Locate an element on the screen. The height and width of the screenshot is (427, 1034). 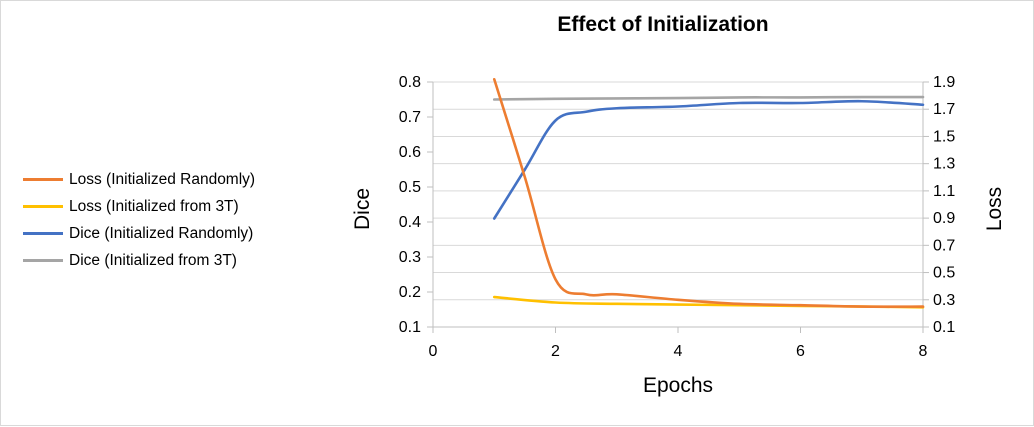
y-tick-label: 0.3 is located at coordinates (410, 257).